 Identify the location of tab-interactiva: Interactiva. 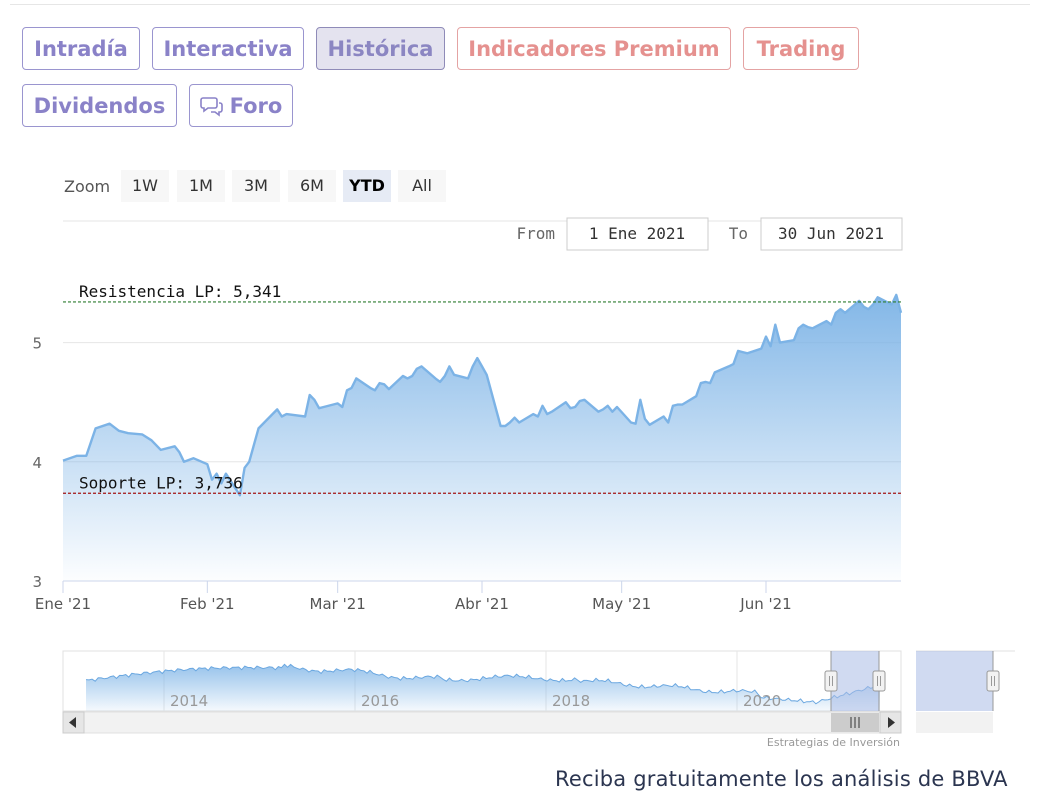
(228, 48).